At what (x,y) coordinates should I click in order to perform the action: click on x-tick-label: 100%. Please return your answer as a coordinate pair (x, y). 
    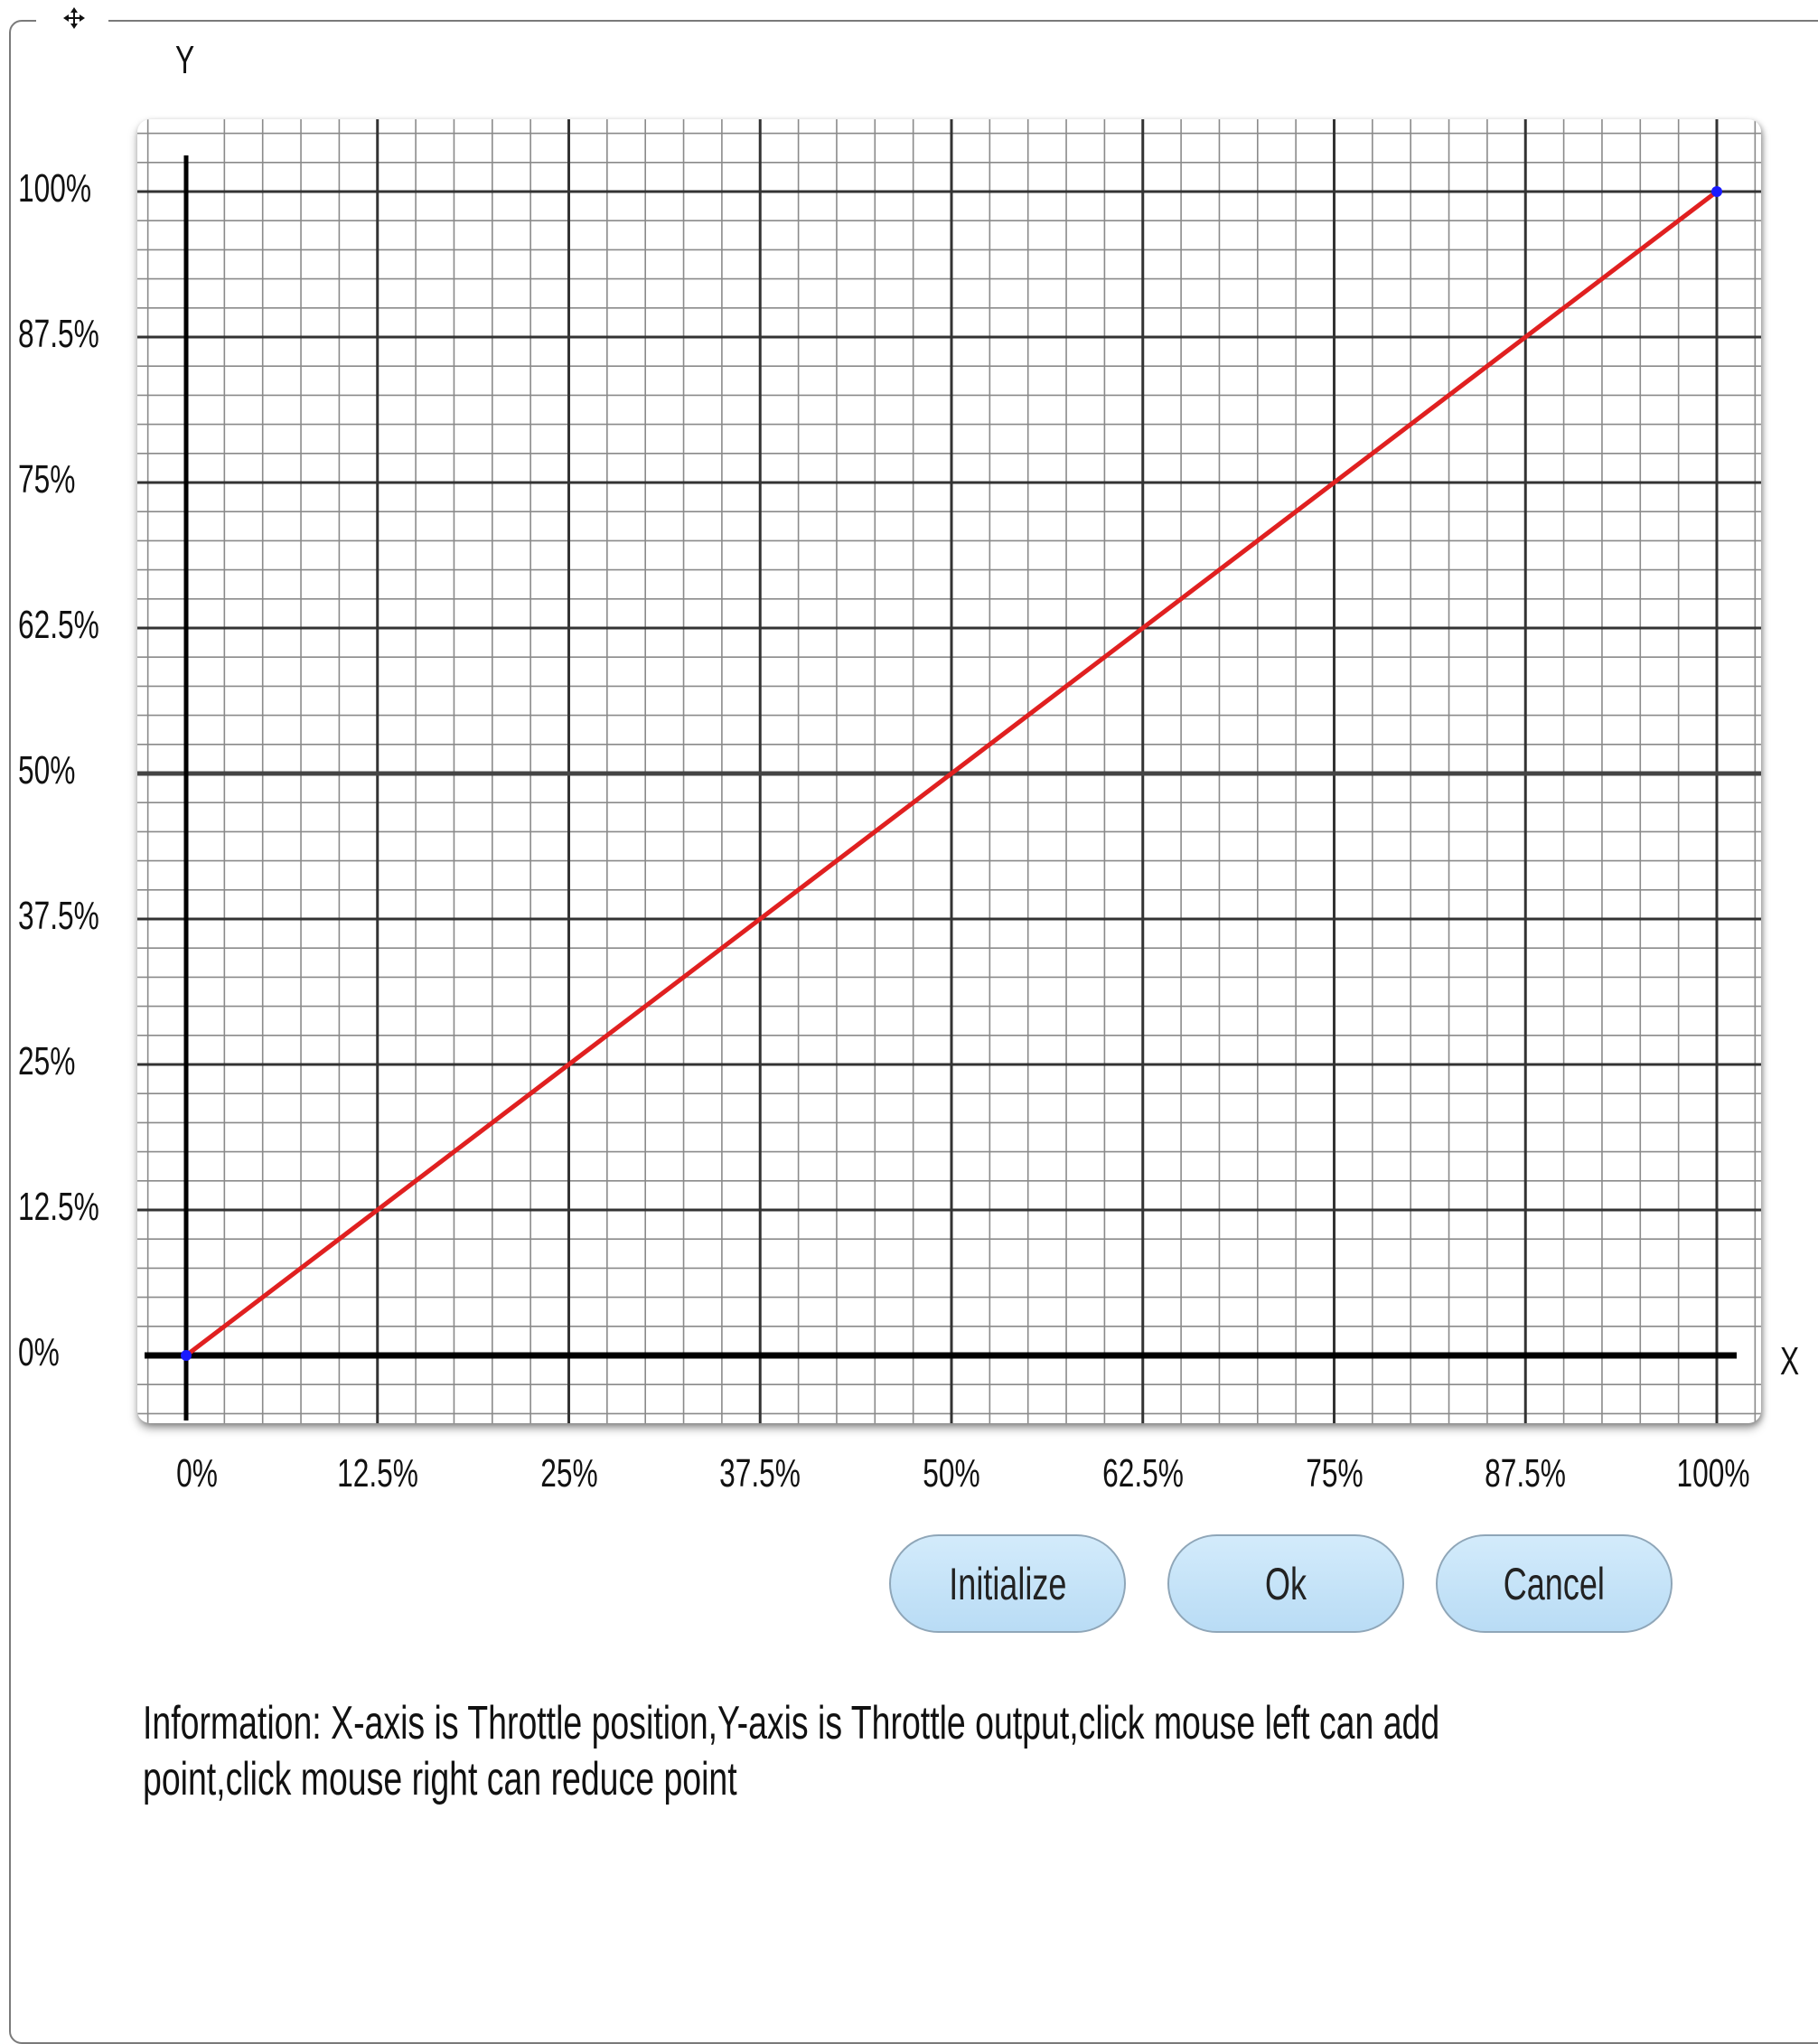
    Looking at the image, I should click on (1713, 1473).